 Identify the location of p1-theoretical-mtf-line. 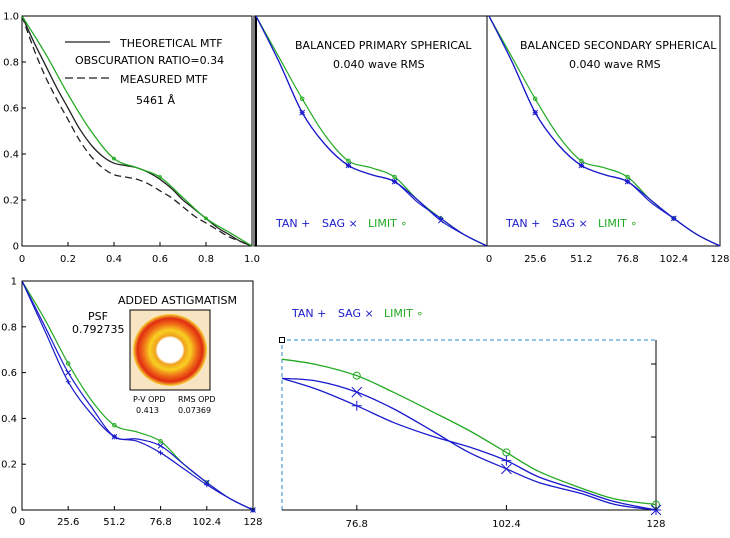
(137, 131).